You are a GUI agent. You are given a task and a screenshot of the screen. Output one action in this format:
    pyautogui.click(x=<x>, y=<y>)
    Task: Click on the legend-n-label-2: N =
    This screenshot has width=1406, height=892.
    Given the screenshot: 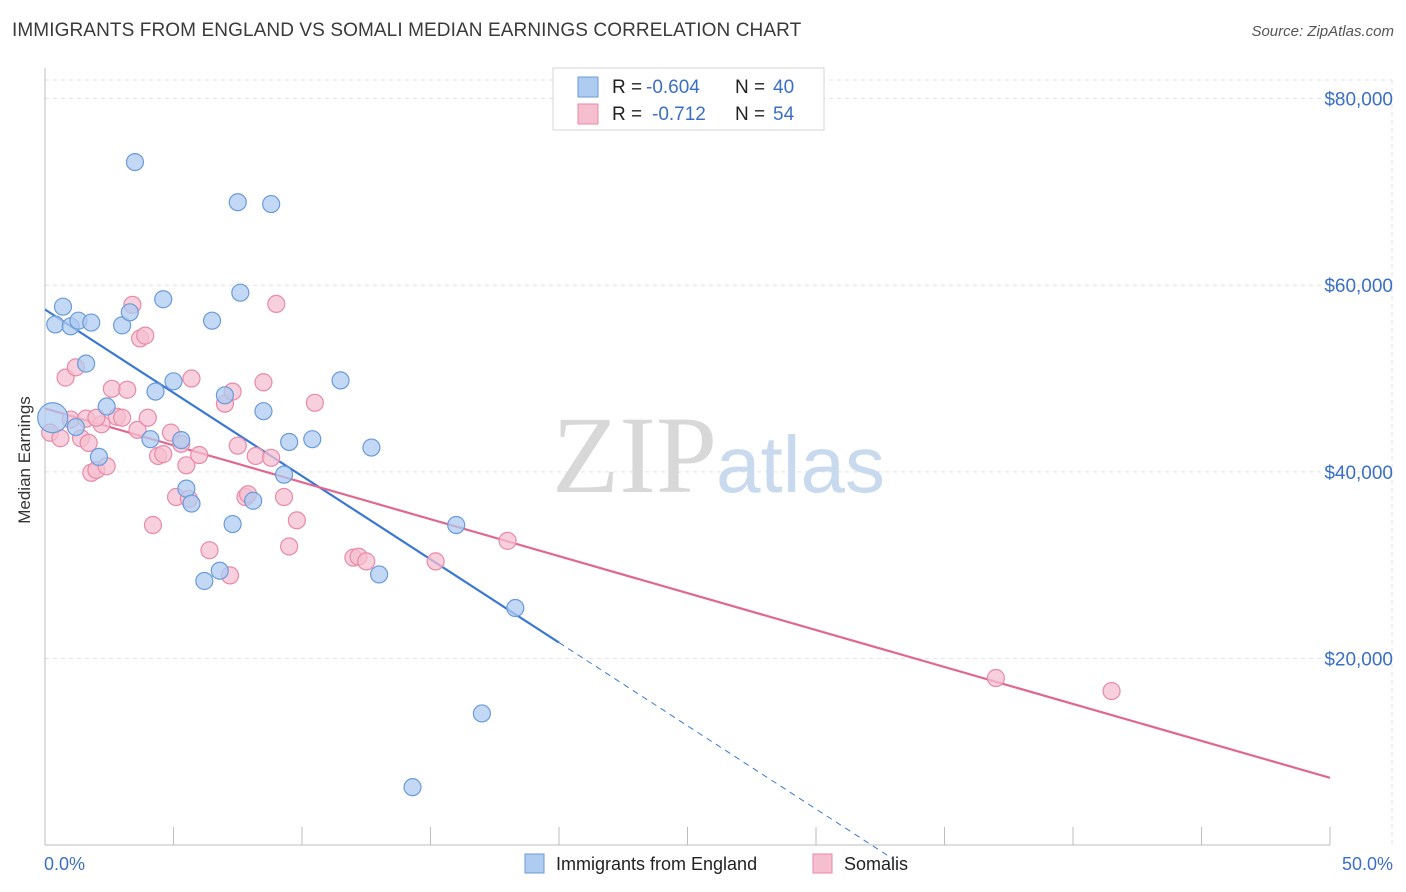 What is the action you would take?
    pyautogui.click(x=750, y=114)
    